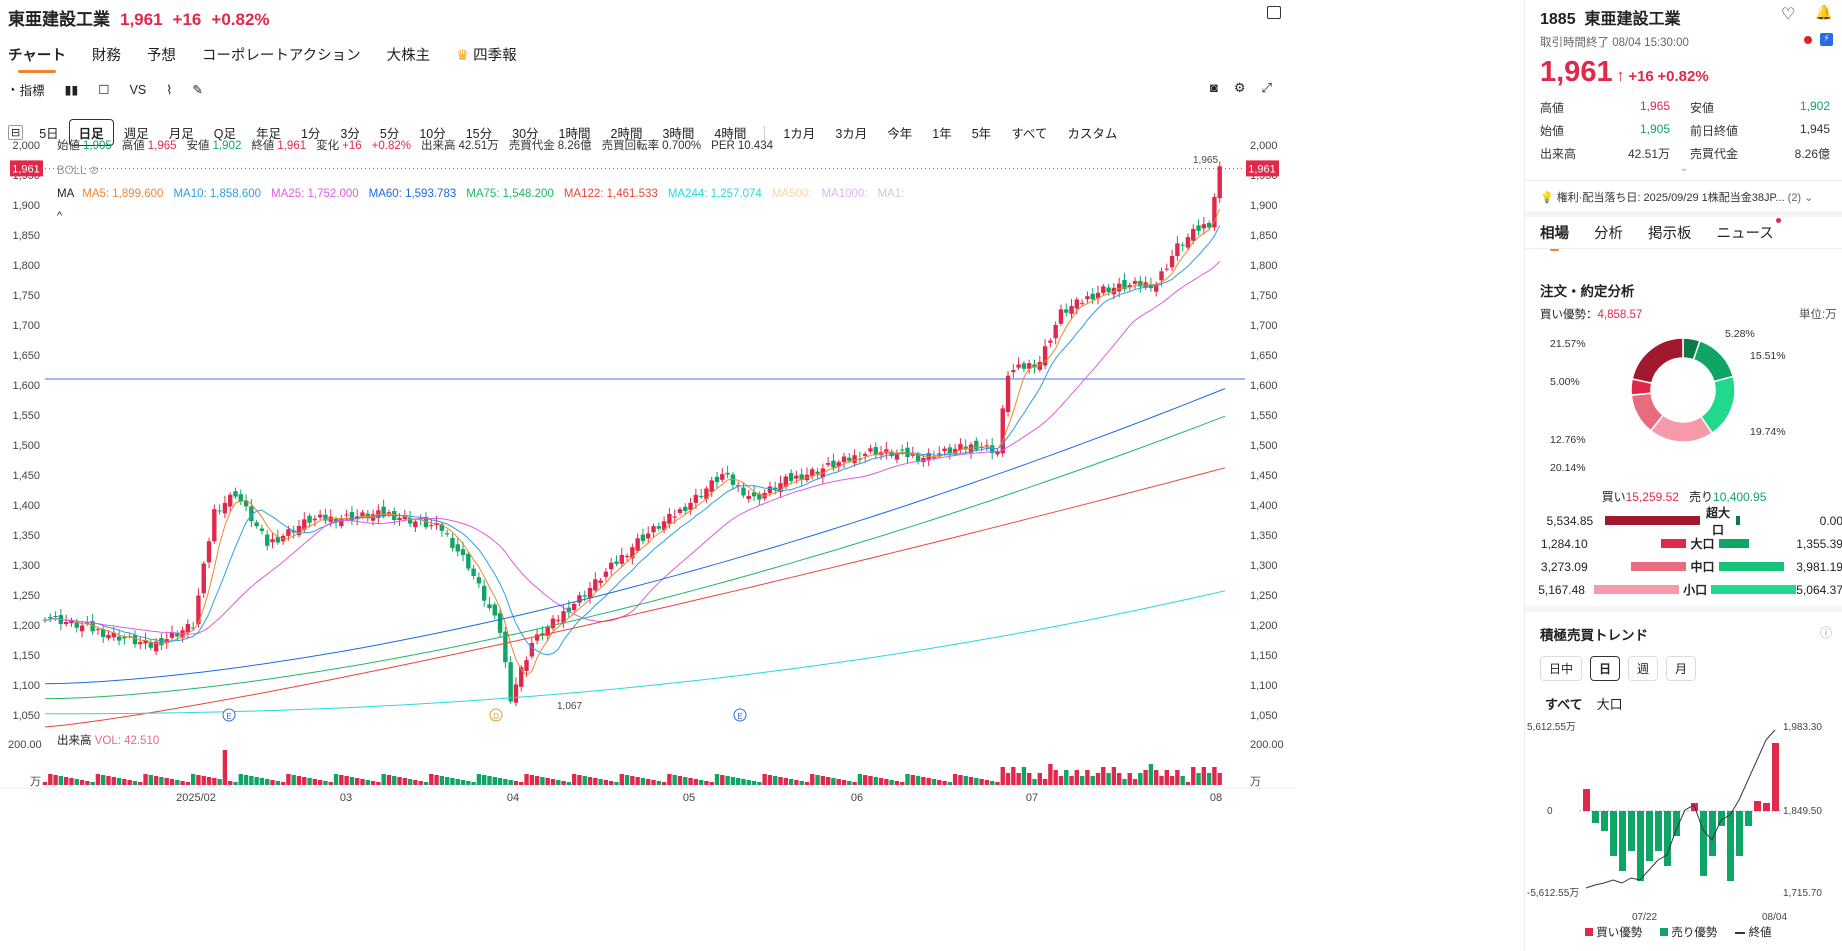 The width and height of the screenshot is (1842, 951). I want to click on alert-bell-icon: 🔔, so click(1824, 12).